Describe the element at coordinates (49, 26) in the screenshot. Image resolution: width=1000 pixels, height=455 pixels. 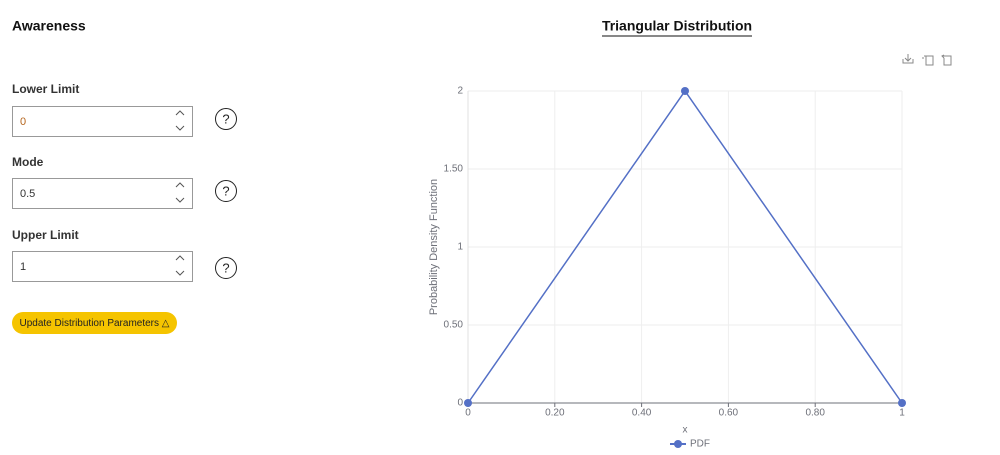
I see `panel-title: Awareness` at that location.